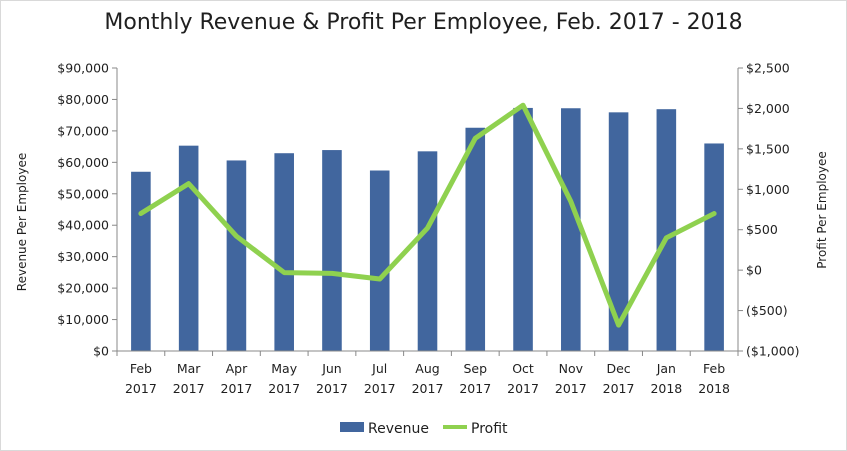  What do you see at coordinates (83, 68) in the screenshot?
I see `left-tick-label: $90,000` at bounding box center [83, 68].